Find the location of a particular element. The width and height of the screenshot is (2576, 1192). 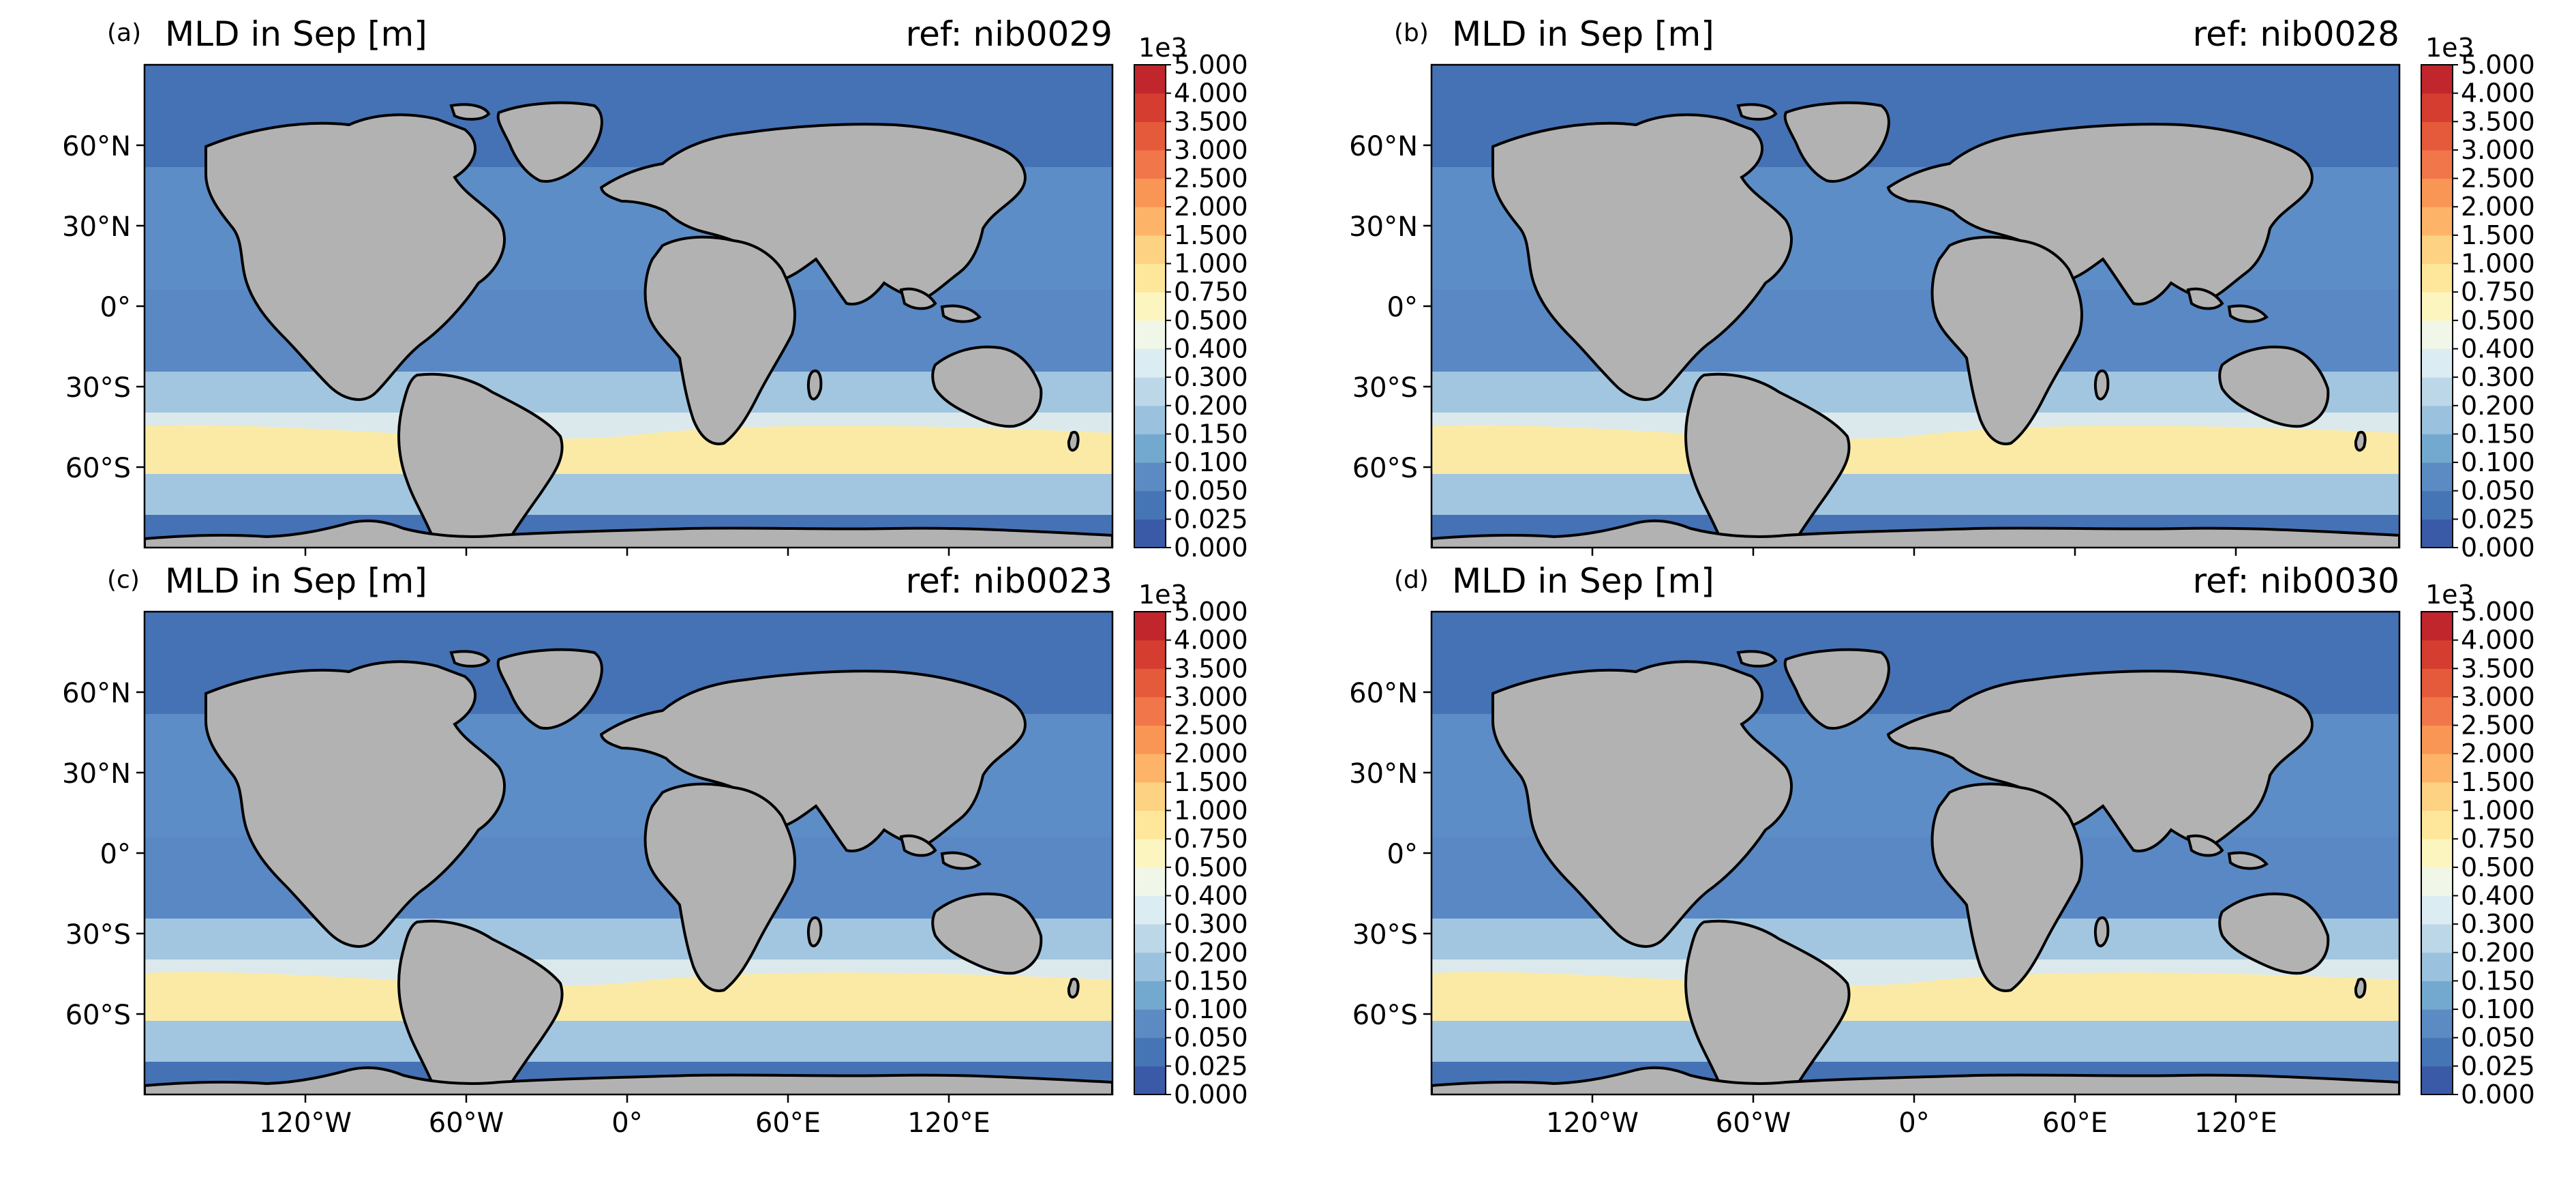

panel-letter: (c) is located at coordinates (123, 580).